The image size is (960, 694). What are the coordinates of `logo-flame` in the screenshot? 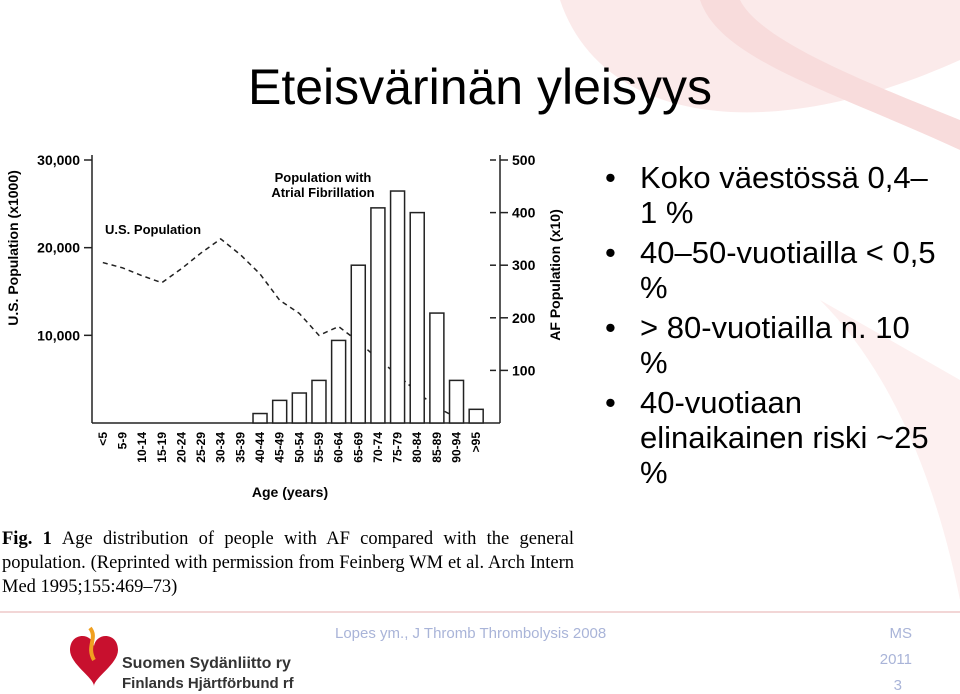 It's located at (92, 643).